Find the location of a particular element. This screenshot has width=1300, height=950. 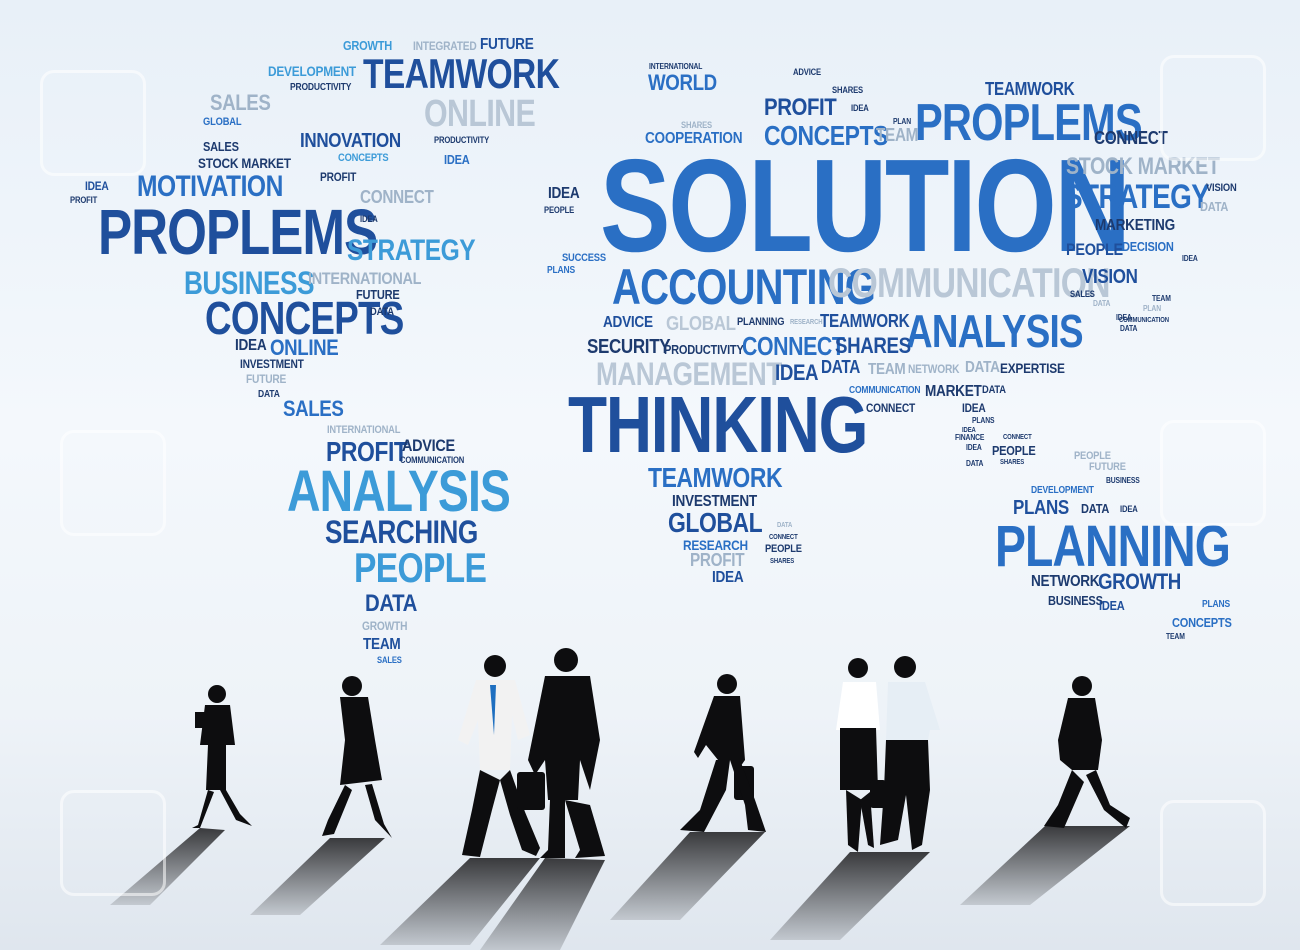

word-cooperation: COOPERATION is located at coordinates (694, 138).